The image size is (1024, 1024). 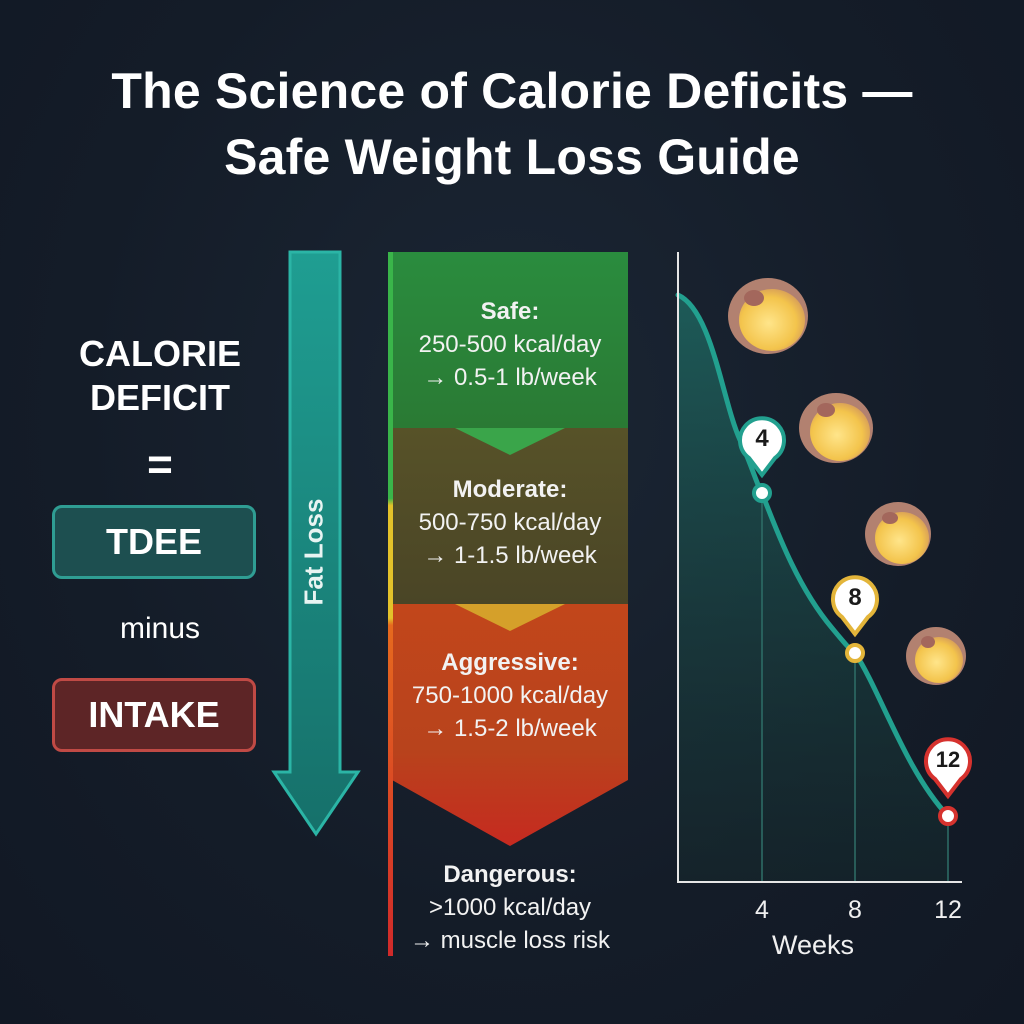 I want to click on zone-moderate-heading: Moderate:, so click(x=510, y=489).